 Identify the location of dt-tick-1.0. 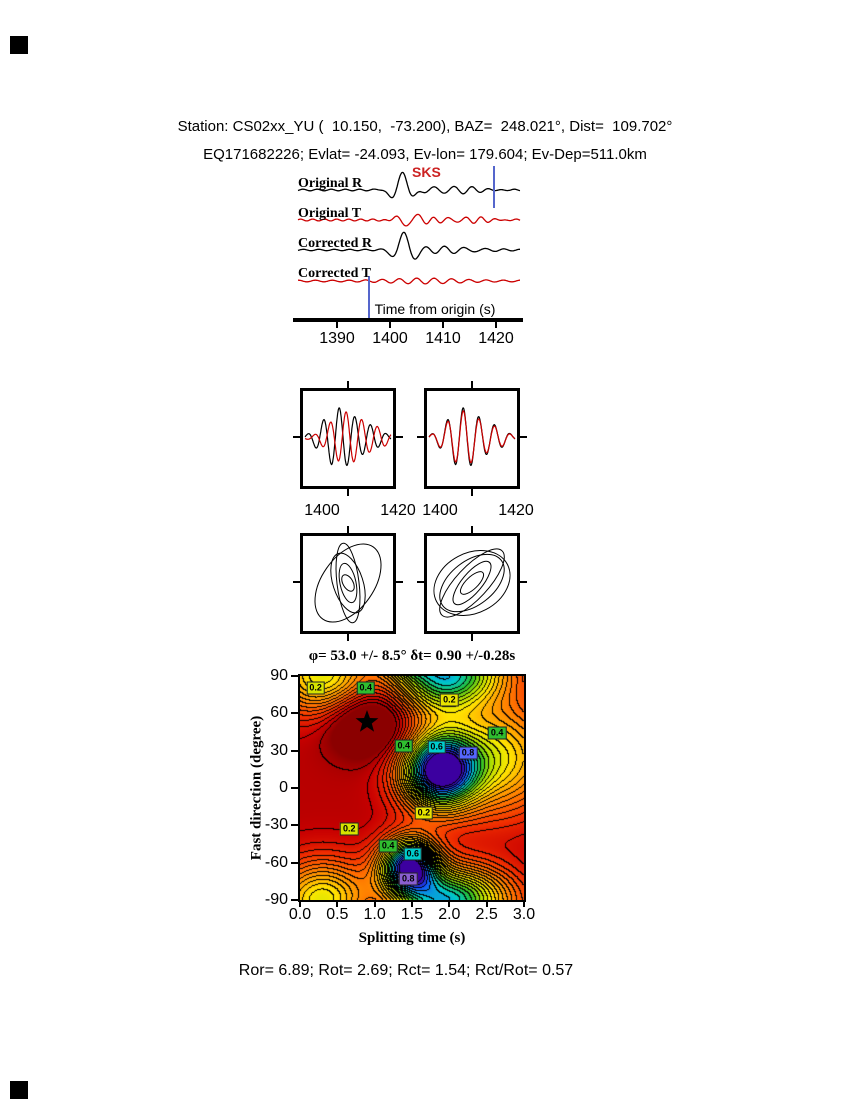
(374, 903).